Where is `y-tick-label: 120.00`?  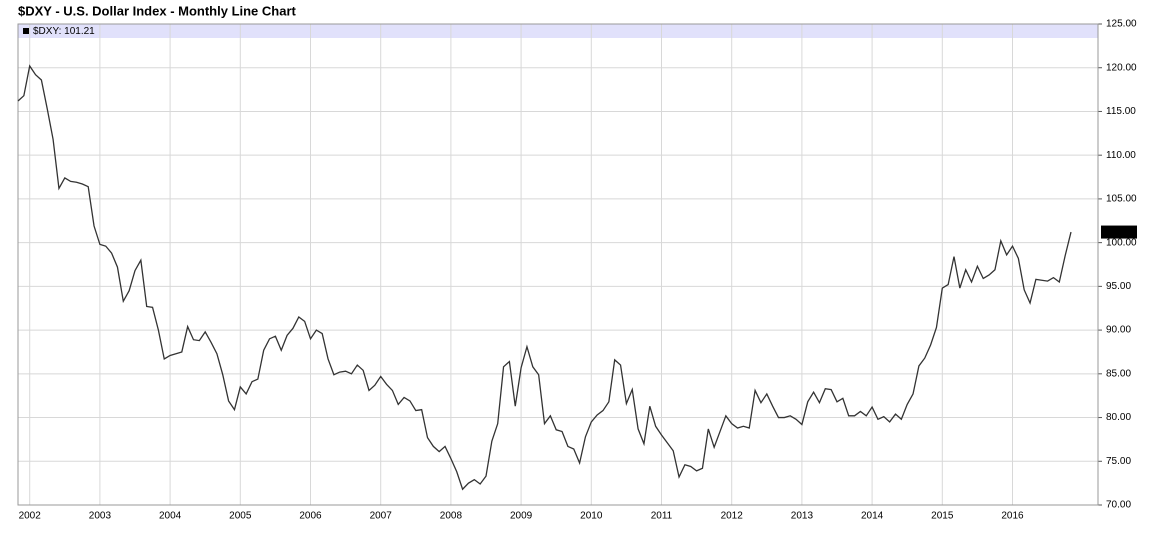
y-tick-label: 120.00 is located at coordinates (1121, 67).